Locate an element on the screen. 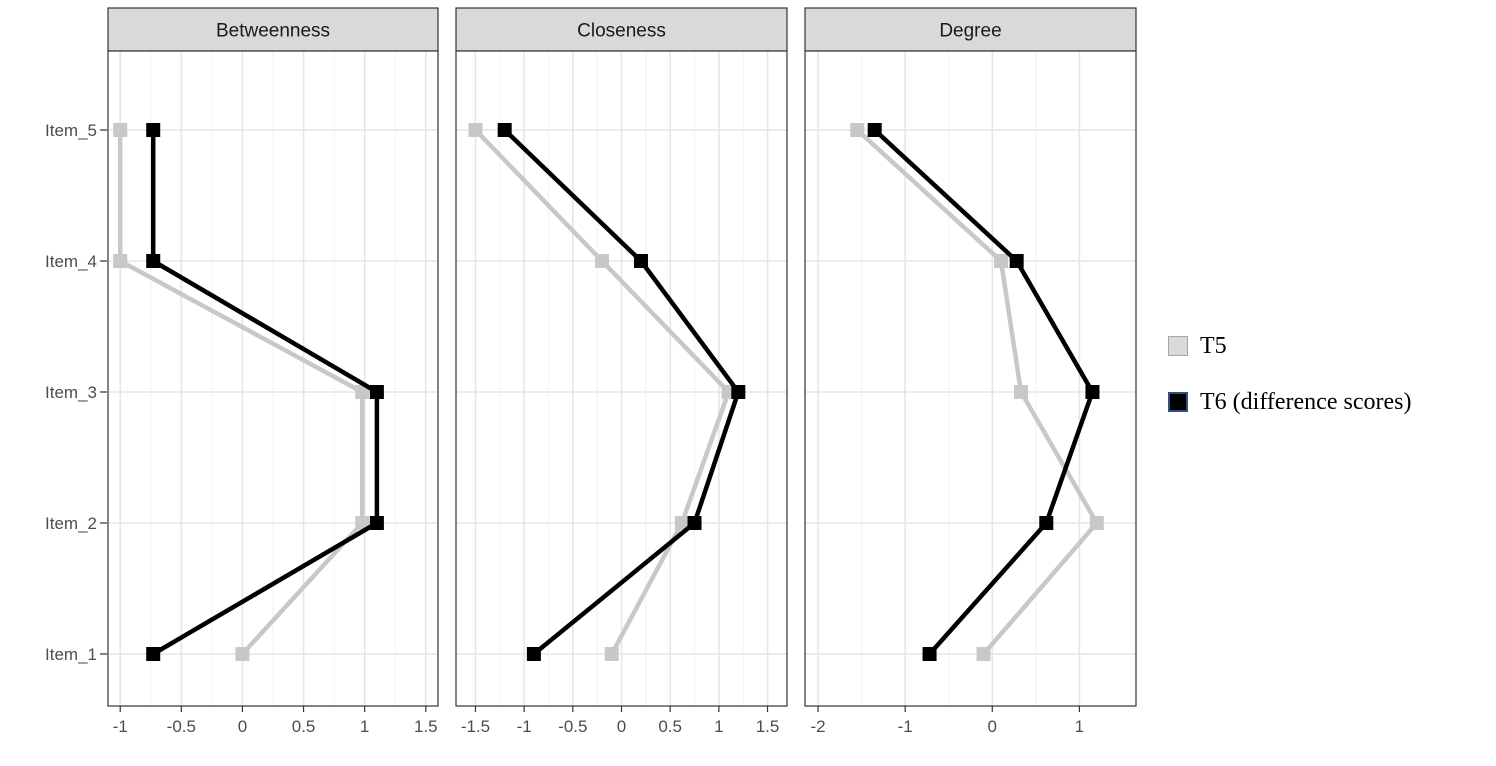 Image resolution: width=1496 pixels, height=766 pixels. legend-swatch-t5 is located at coordinates (1178, 346).